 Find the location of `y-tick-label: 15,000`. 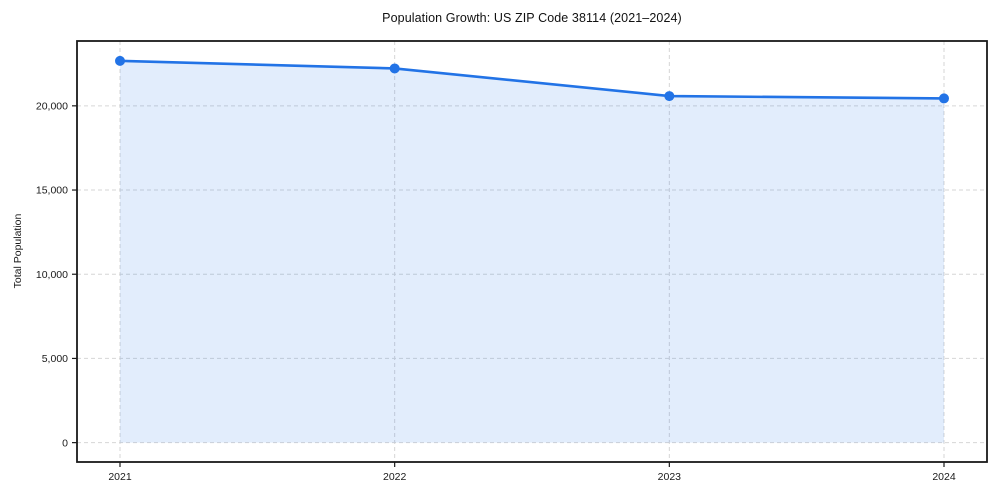

y-tick-label: 15,000 is located at coordinates (52, 191).